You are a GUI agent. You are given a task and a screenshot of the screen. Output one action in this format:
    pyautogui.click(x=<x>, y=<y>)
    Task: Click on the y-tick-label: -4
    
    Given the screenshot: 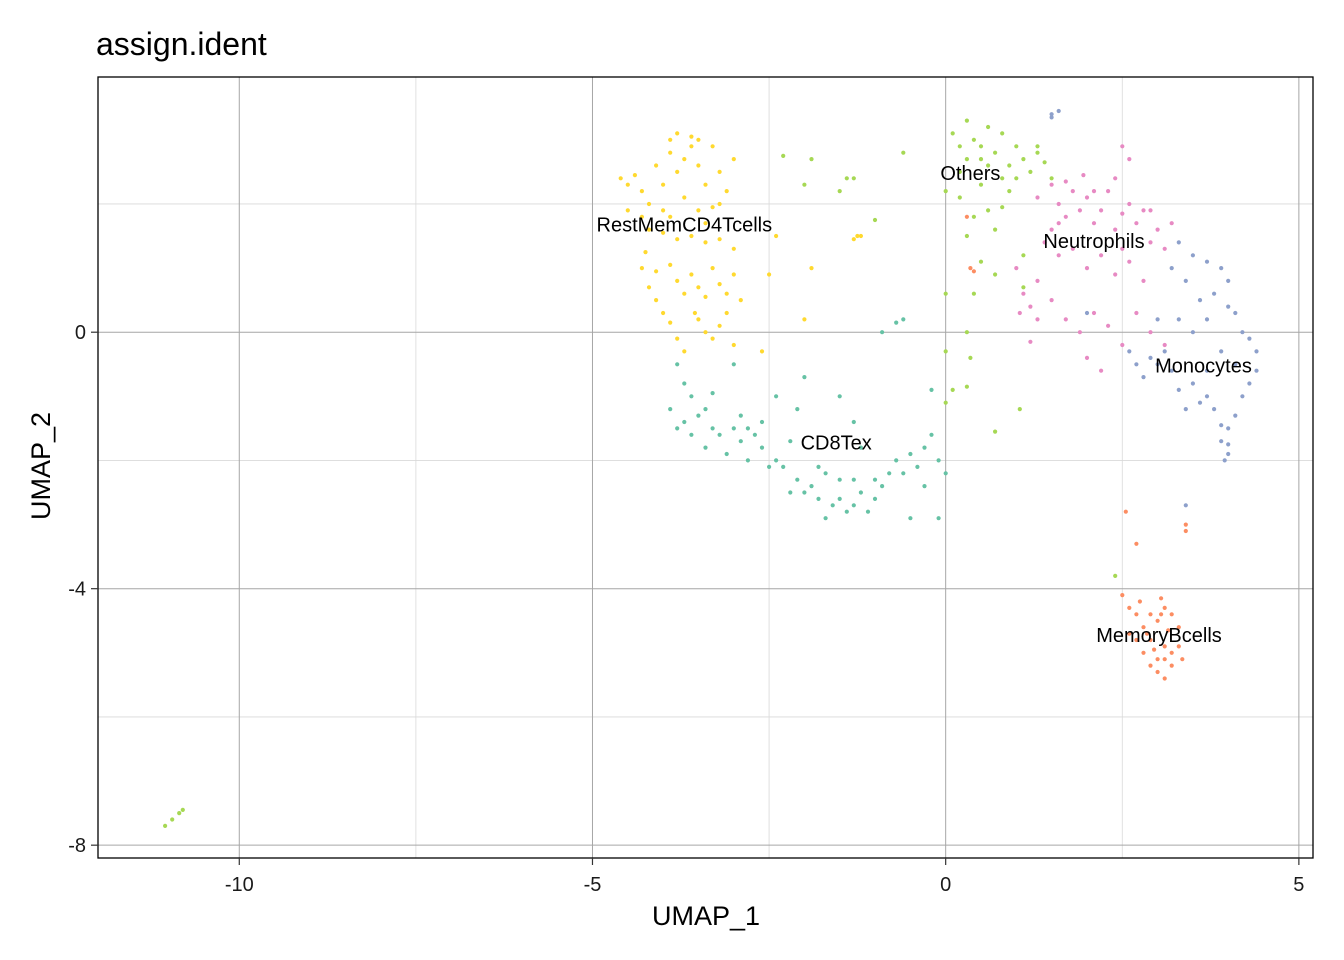 What is the action you would take?
    pyautogui.click(x=77, y=590)
    